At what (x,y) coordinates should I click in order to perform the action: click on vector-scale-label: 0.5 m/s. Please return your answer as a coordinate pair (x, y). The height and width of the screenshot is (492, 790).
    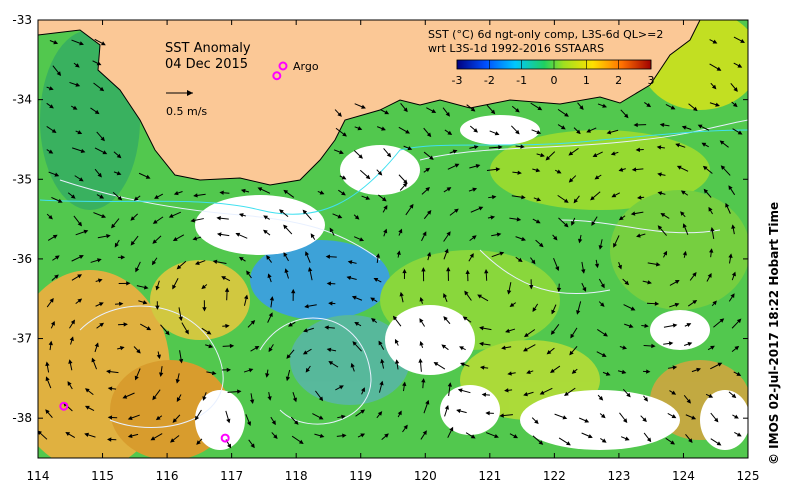
    Looking at the image, I should click on (186, 111).